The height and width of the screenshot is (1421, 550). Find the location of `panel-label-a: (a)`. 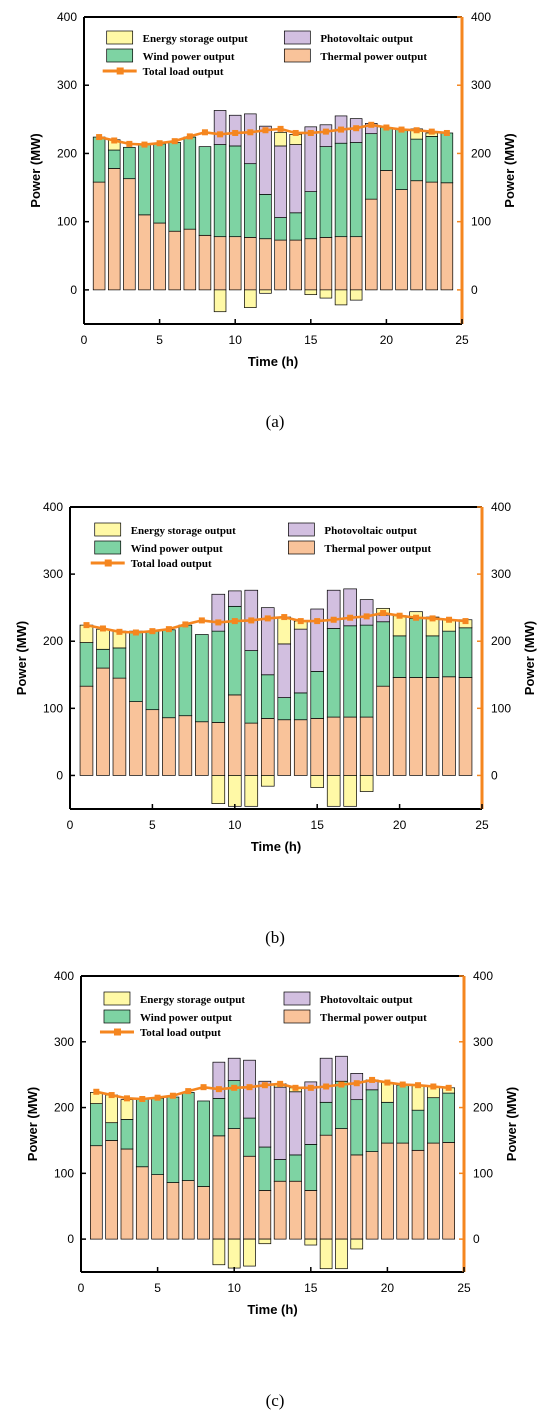

panel-label-a: (a) is located at coordinates (275, 422).